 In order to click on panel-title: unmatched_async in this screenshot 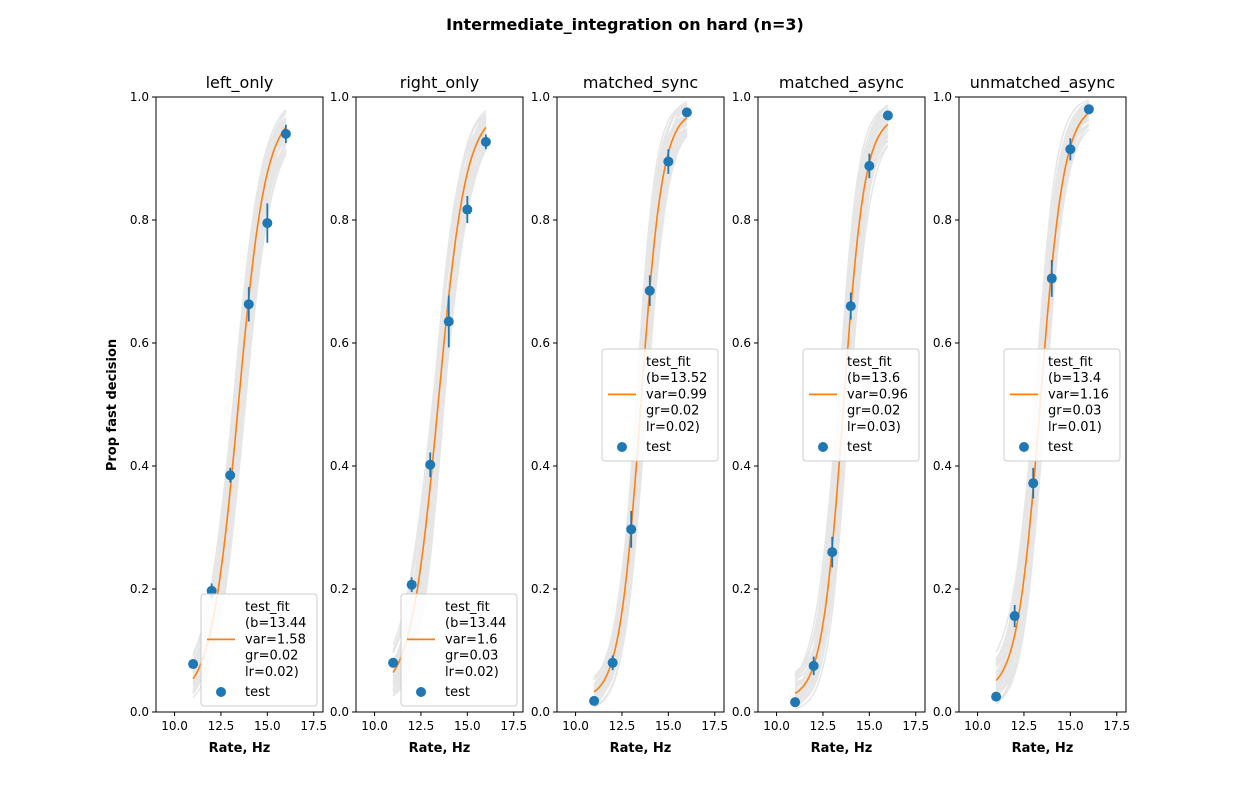, I will do `click(1042, 83)`.